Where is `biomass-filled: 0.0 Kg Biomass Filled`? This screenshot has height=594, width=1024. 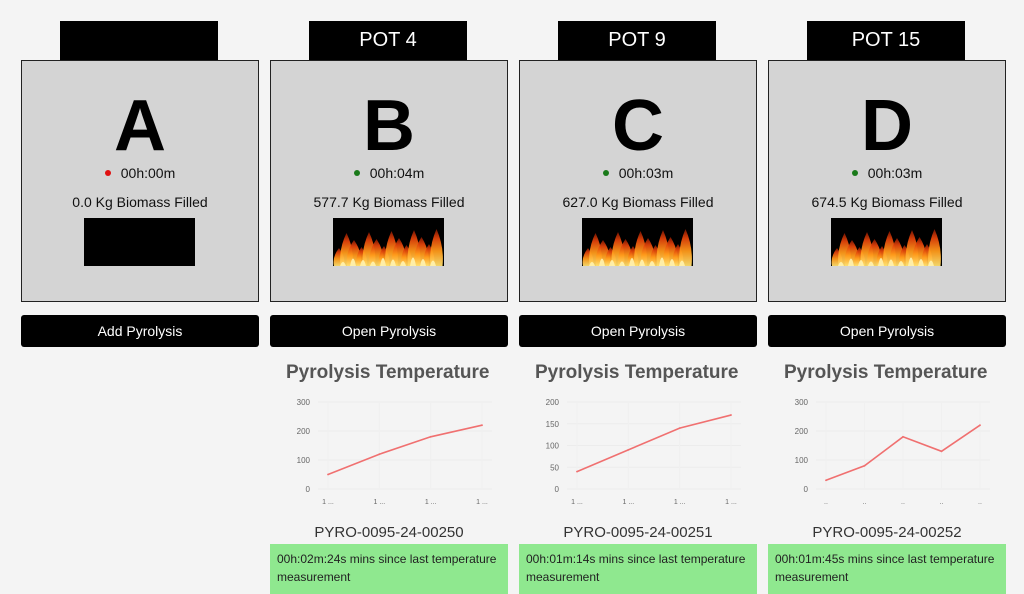
biomass-filled: 0.0 Kg Biomass Filled is located at coordinates (140, 202).